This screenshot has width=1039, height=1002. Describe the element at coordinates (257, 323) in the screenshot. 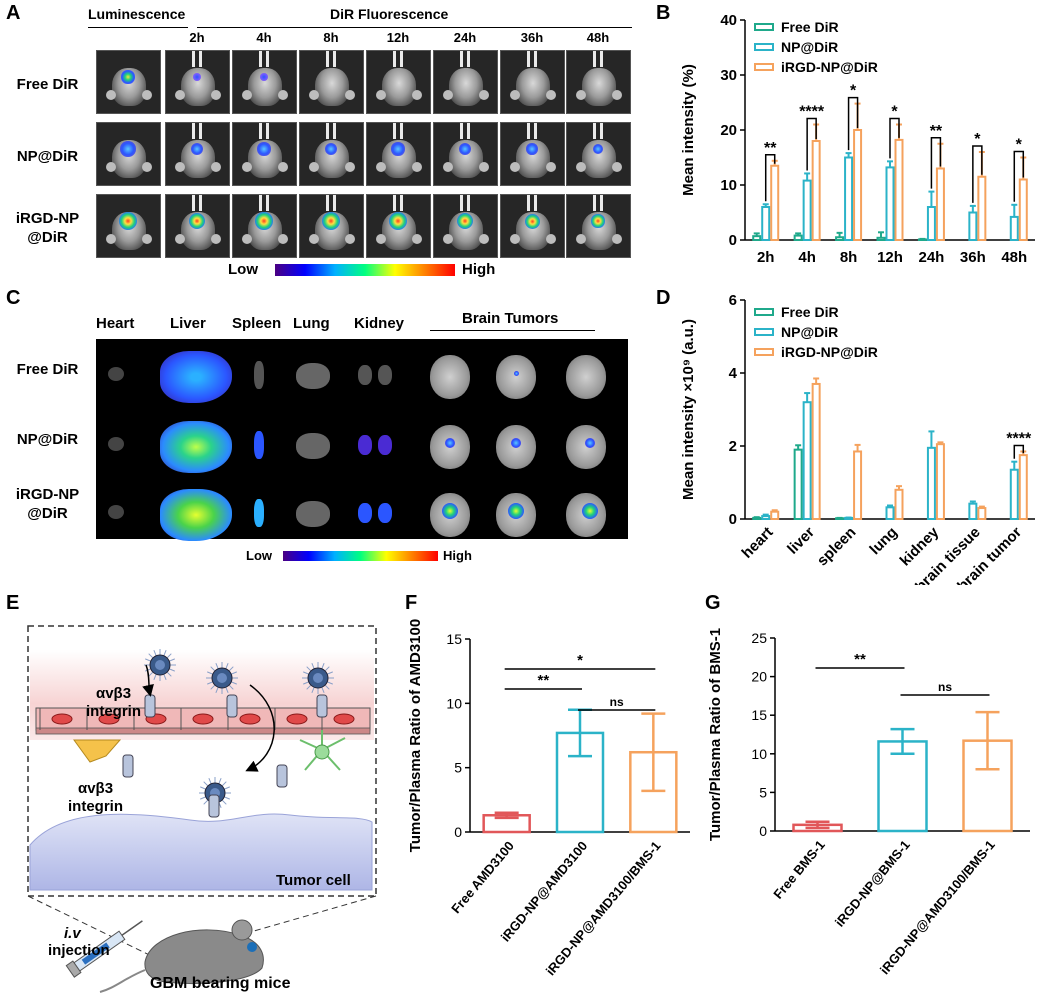

I see `organ-label: Spleen` at that location.